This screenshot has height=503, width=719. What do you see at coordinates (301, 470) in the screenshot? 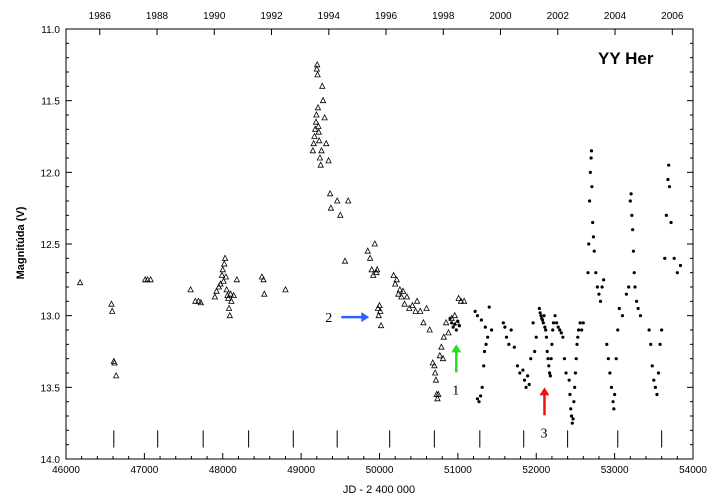
I see `x-tick-label: 49000` at bounding box center [301, 470].